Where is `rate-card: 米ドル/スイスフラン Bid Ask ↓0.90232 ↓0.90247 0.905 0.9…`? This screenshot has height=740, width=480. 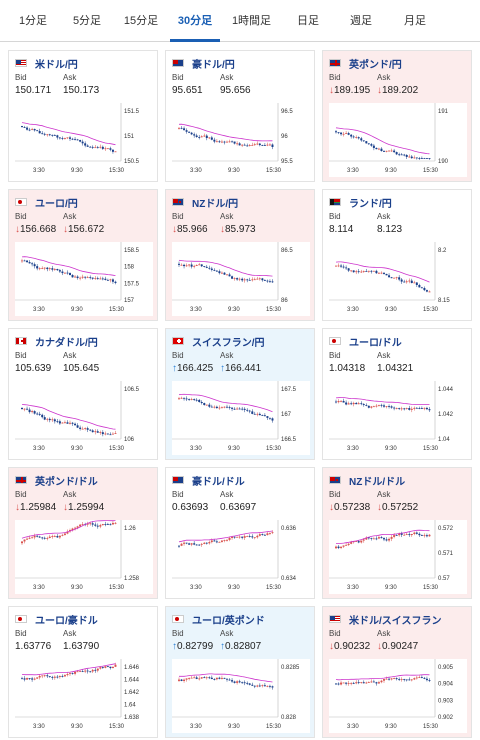 rate-card: 米ドル/スイスフラン Bid Ask ↓0.90232 ↓0.90247 0.905 0.9… is located at coordinates (397, 672).